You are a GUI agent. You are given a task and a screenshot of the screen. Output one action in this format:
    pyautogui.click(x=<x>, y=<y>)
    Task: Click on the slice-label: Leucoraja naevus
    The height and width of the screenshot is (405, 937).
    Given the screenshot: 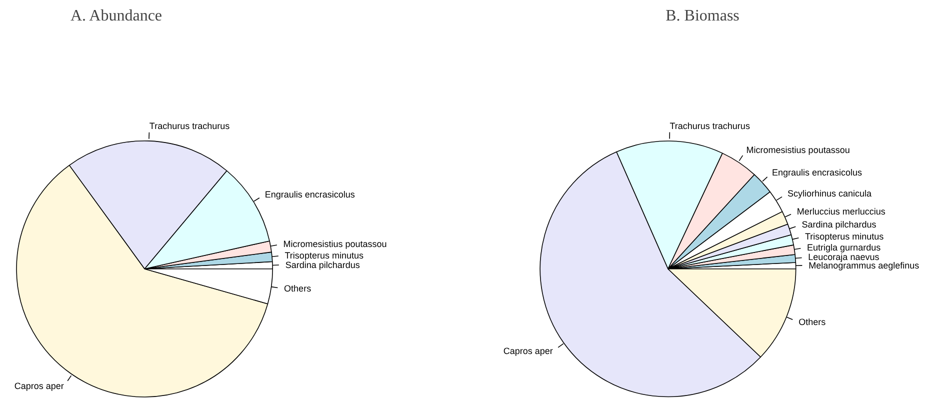 What is the action you would take?
    pyautogui.click(x=844, y=257)
    